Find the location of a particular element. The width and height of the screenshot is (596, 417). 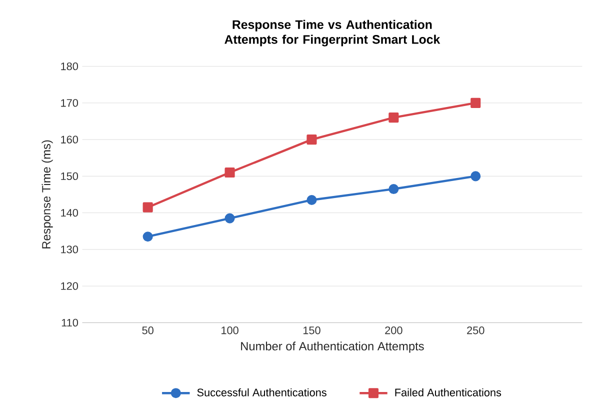

y-tick-label: 150 is located at coordinates (69, 176).